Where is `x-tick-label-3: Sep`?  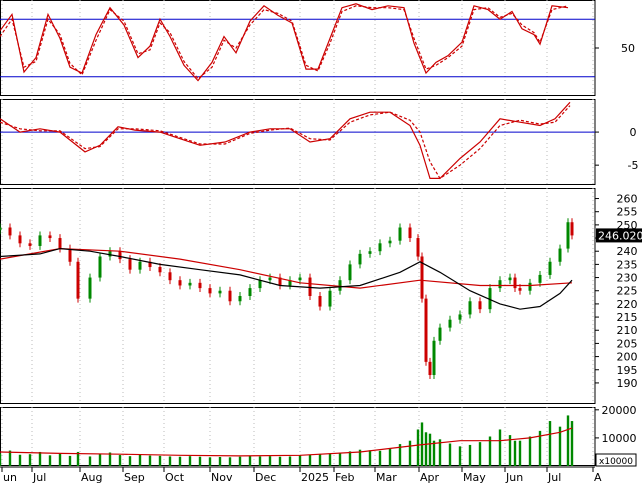
x-tick-label-3: Sep is located at coordinates (134, 477).